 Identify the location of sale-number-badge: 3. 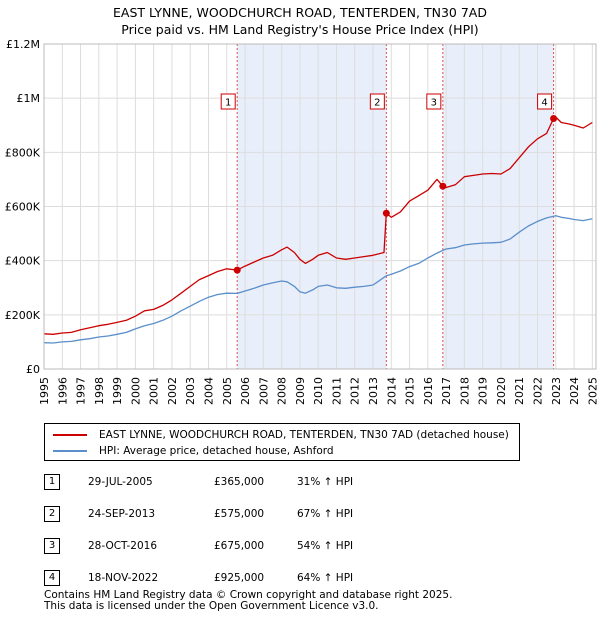
(52, 546).